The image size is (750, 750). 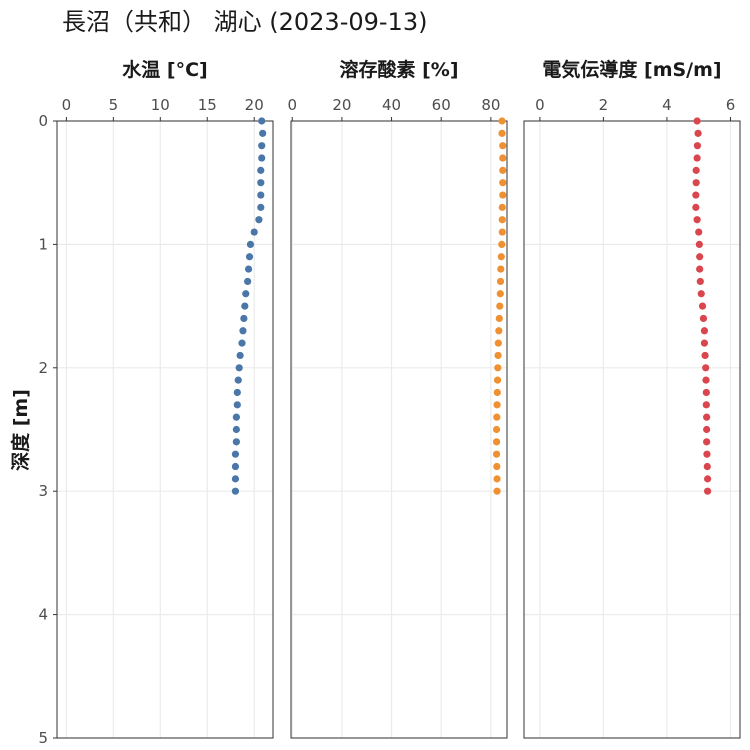 I want to click on x-tick-label: 6, so click(x=731, y=105).